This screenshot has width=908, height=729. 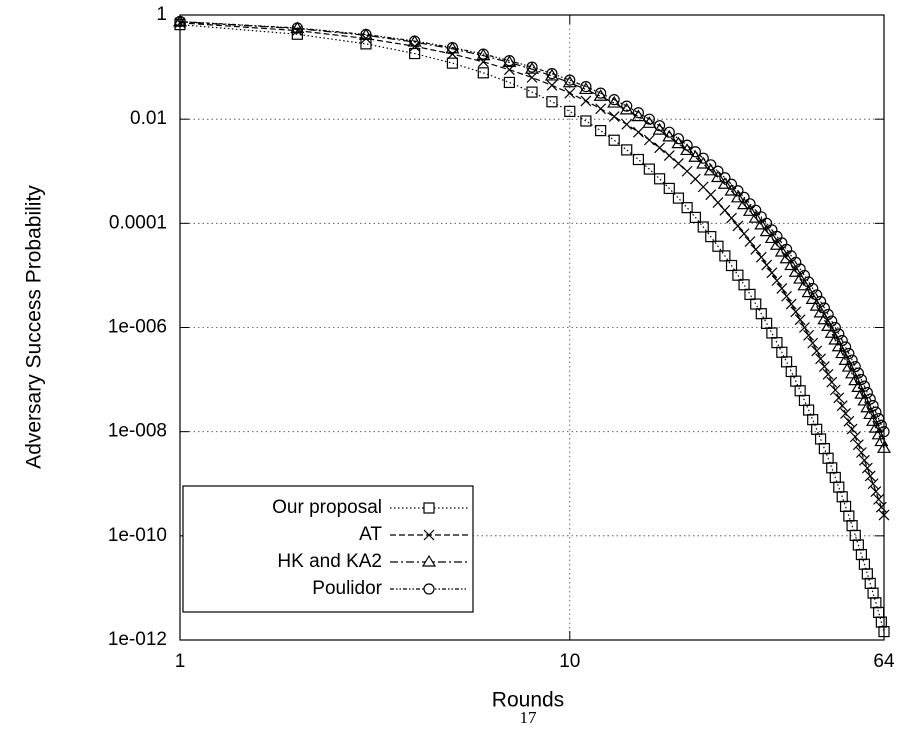 I want to click on legend-label: Poulidor, so click(x=347, y=588).